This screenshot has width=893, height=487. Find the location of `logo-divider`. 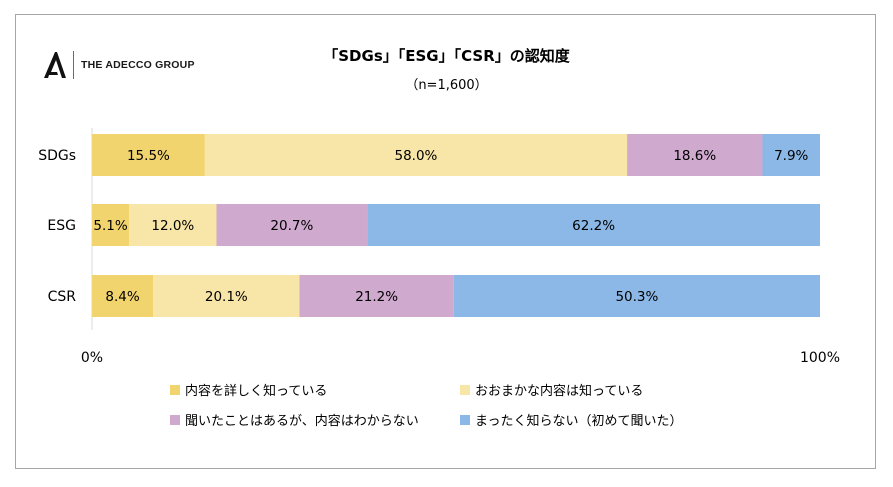

logo-divider is located at coordinates (73, 65).